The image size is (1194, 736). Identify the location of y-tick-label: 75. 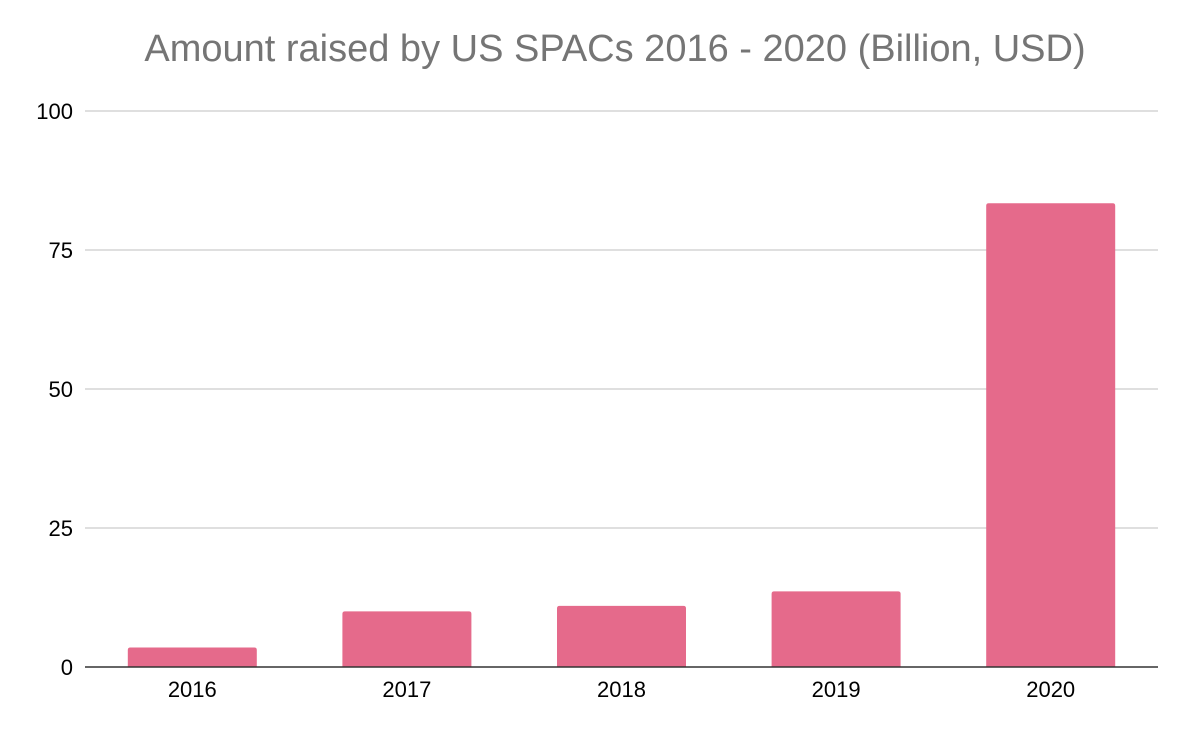
(61, 250).